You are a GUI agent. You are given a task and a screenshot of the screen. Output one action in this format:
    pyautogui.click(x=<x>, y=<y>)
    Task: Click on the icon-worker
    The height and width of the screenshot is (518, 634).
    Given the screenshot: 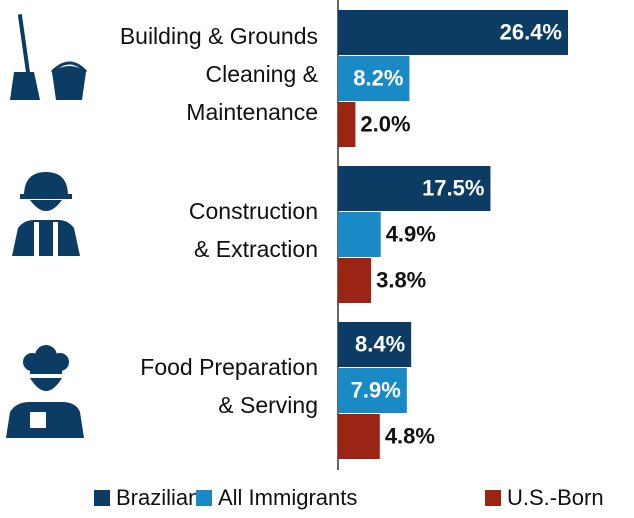 What is the action you would take?
    pyautogui.click(x=46, y=214)
    